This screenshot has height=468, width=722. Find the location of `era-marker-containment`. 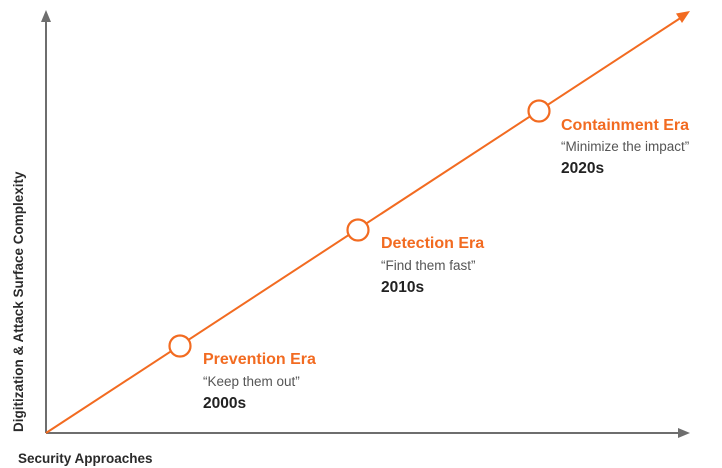

era-marker-containment is located at coordinates (539, 111).